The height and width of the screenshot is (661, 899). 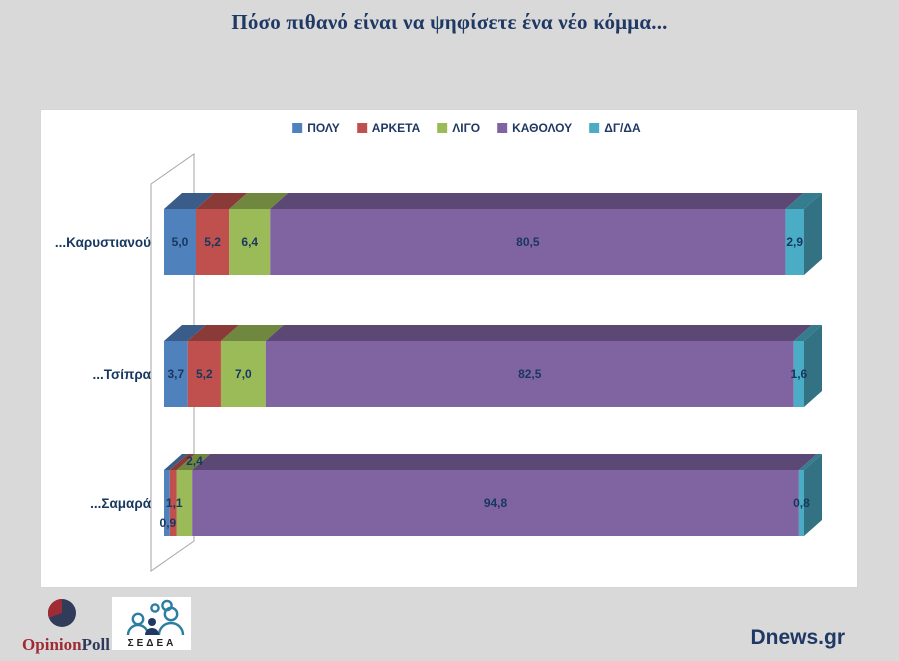 What do you see at coordinates (168, 523) in the screenshot?
I see `bar-value-label: 0,9` at bounding box center [168, 523].